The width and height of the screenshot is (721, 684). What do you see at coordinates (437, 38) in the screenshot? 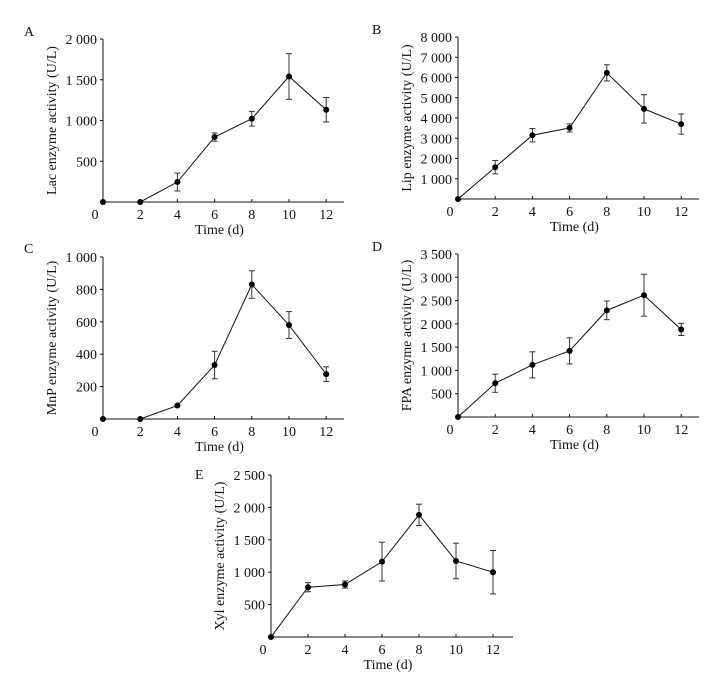
I see `y-tick-label: 8 000` at bounding box center [437, 38].